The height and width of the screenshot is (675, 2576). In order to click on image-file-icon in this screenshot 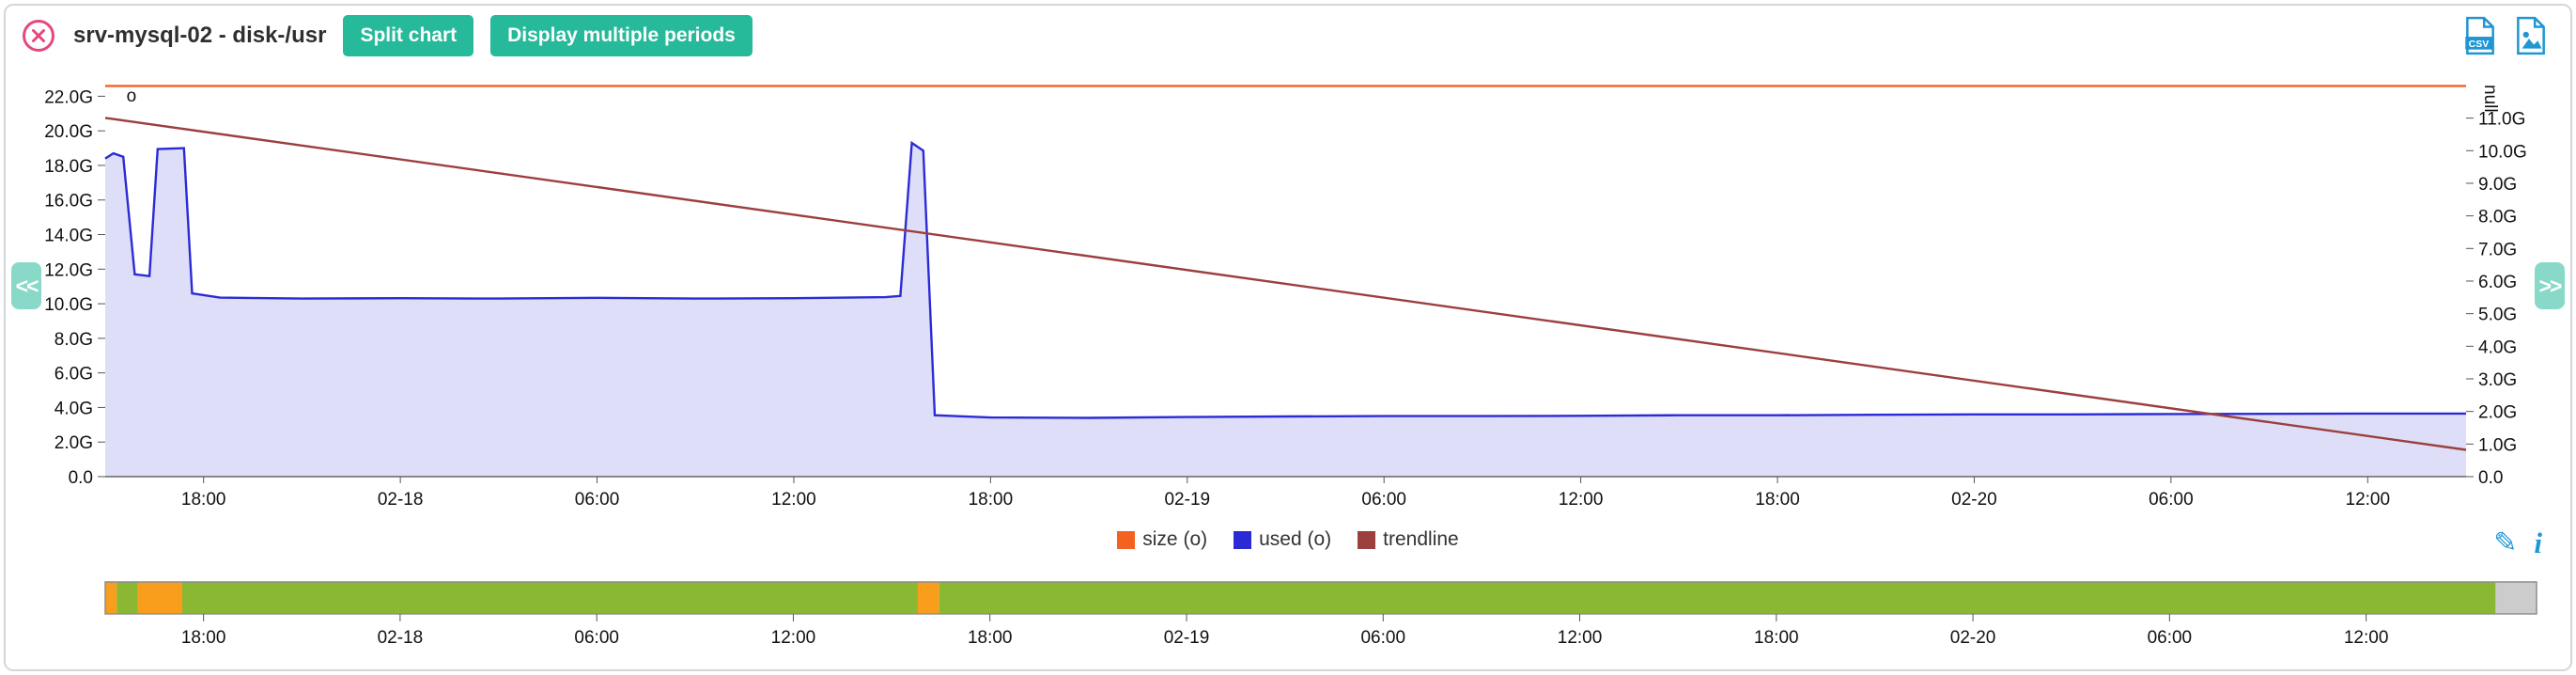, I will do `click(2531, 35)`.